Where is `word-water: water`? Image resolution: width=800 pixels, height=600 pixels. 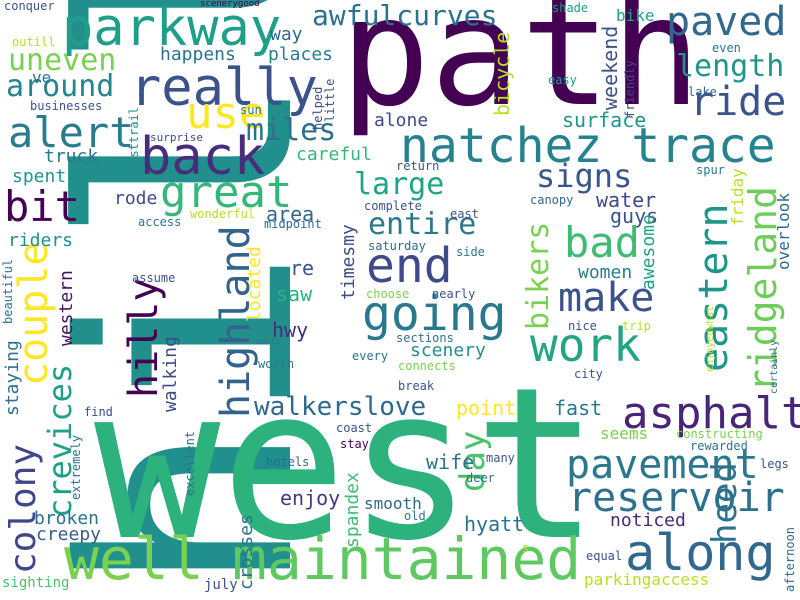 word-water: water is located at coordinates (626, 200).